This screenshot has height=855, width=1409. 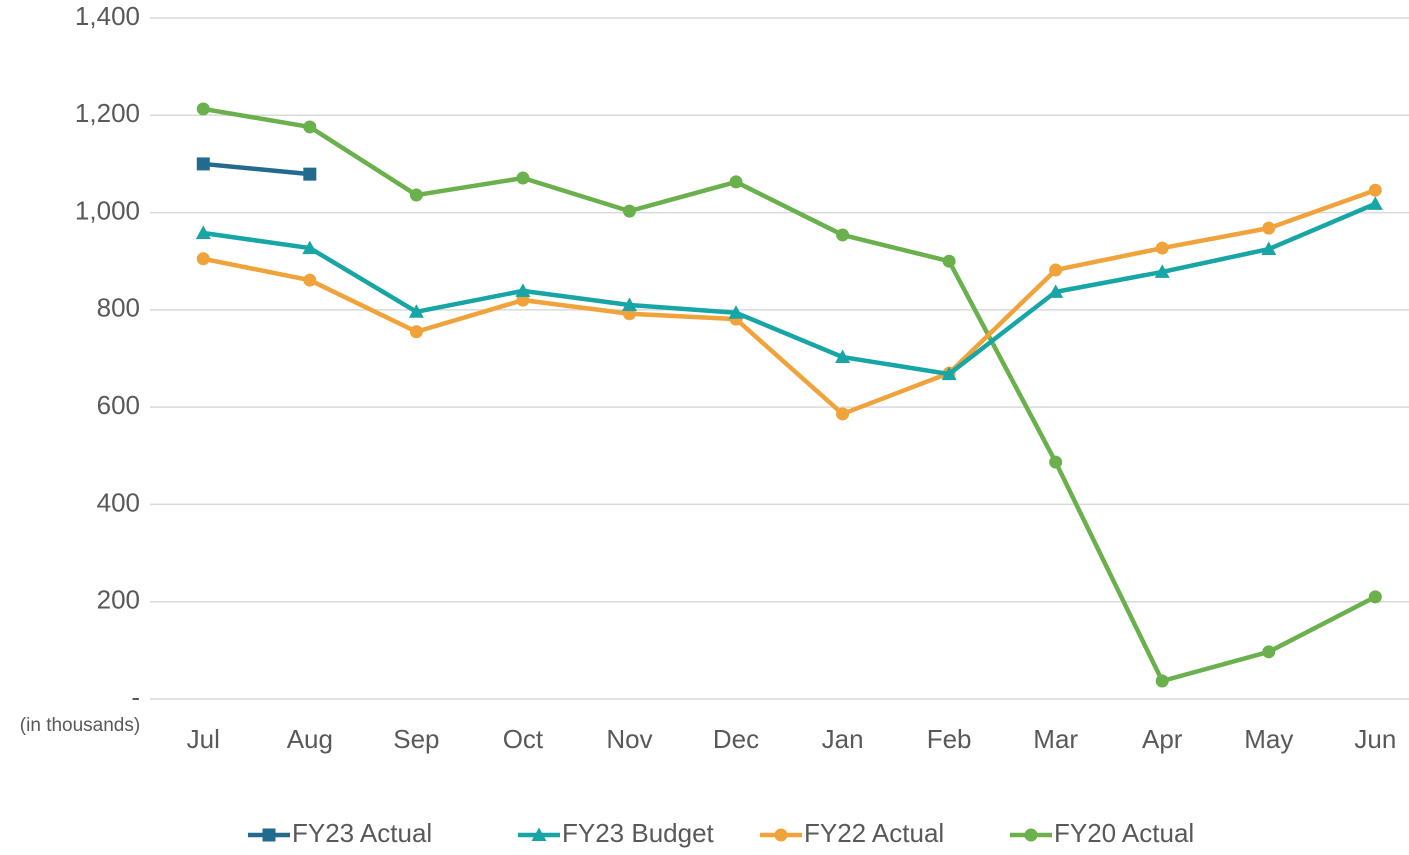 What do you see at coordinates (107, 210) in the screenshot?
I see `y-tick-label: 1,000` at bounding box center [107, 210].